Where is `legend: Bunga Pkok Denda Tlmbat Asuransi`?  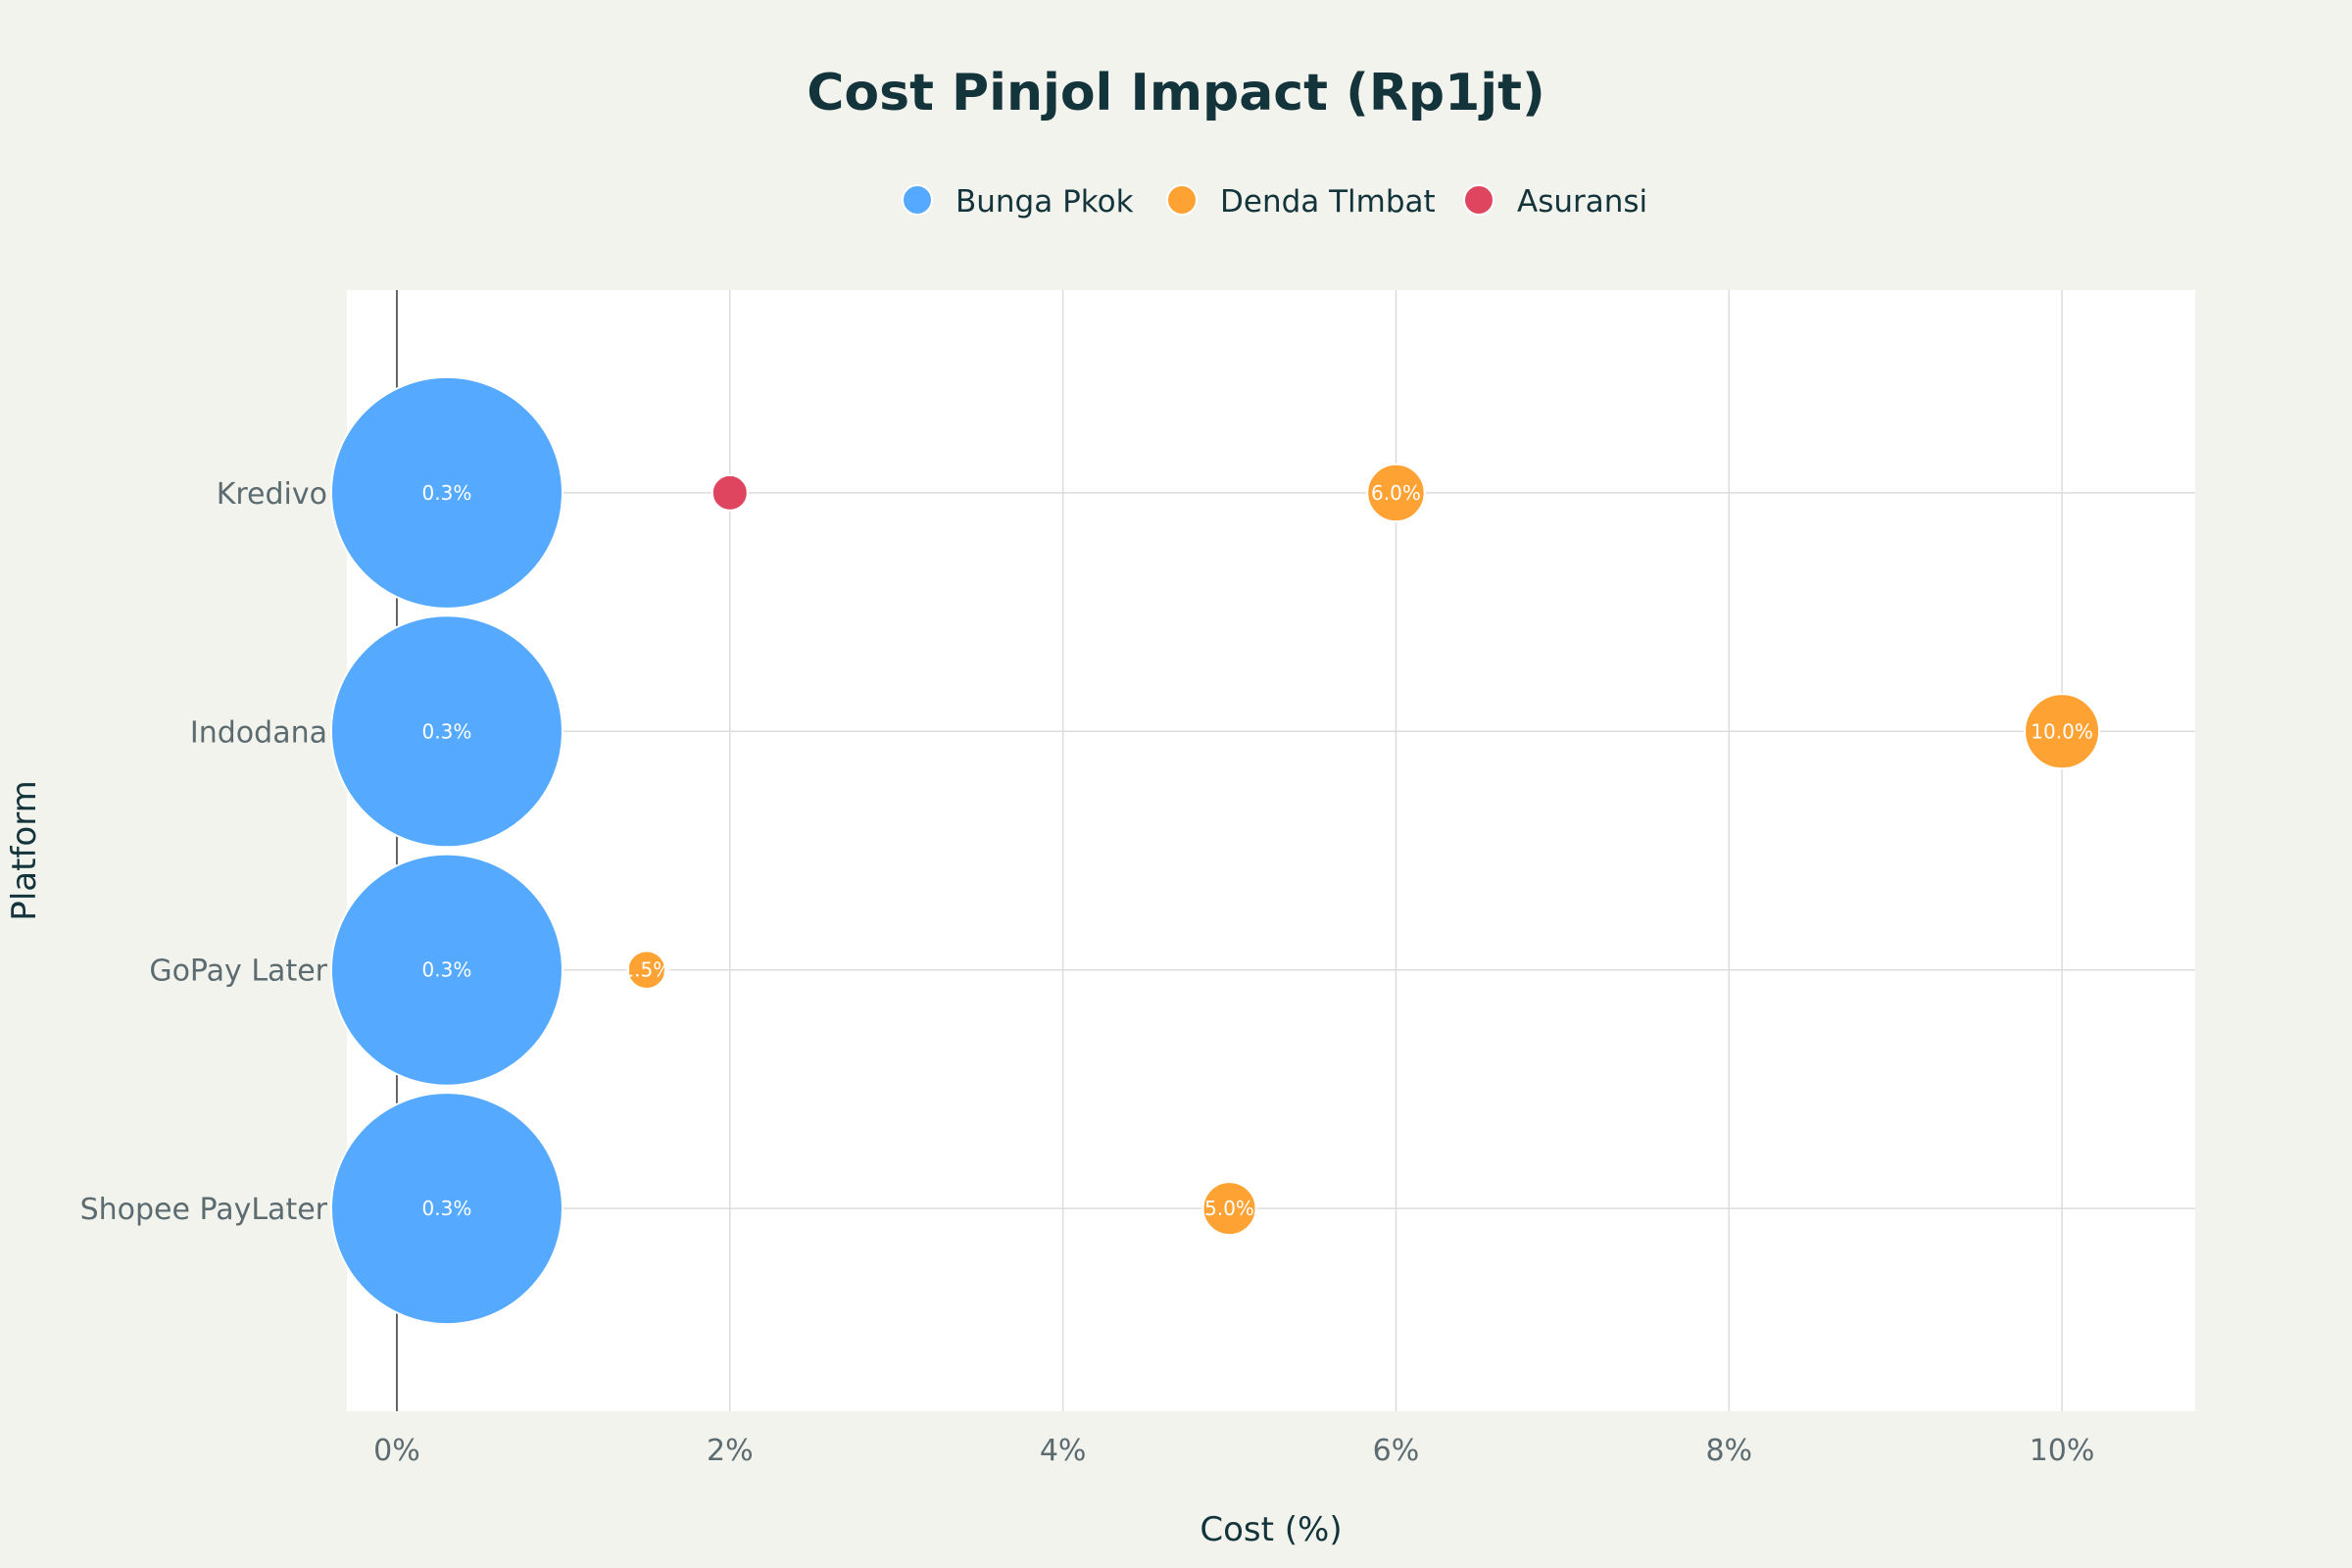
legend: Bunga Pkok Denda Tlmbat Asuransi is located at coordinates (1274, 202).